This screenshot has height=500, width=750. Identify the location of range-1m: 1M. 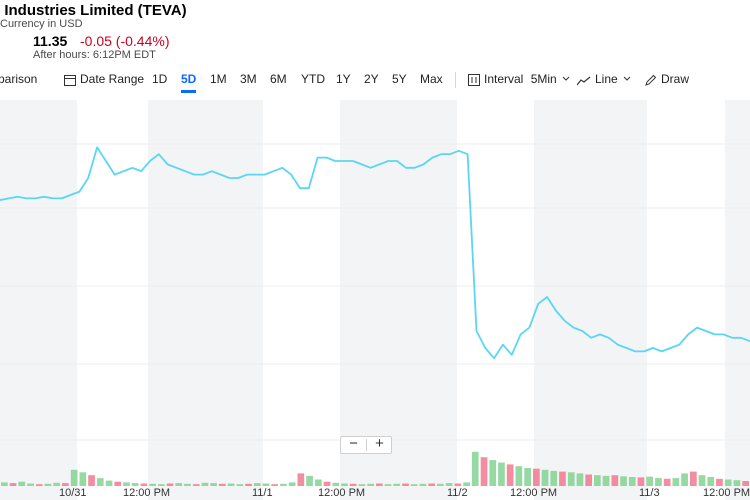
(218, 79).